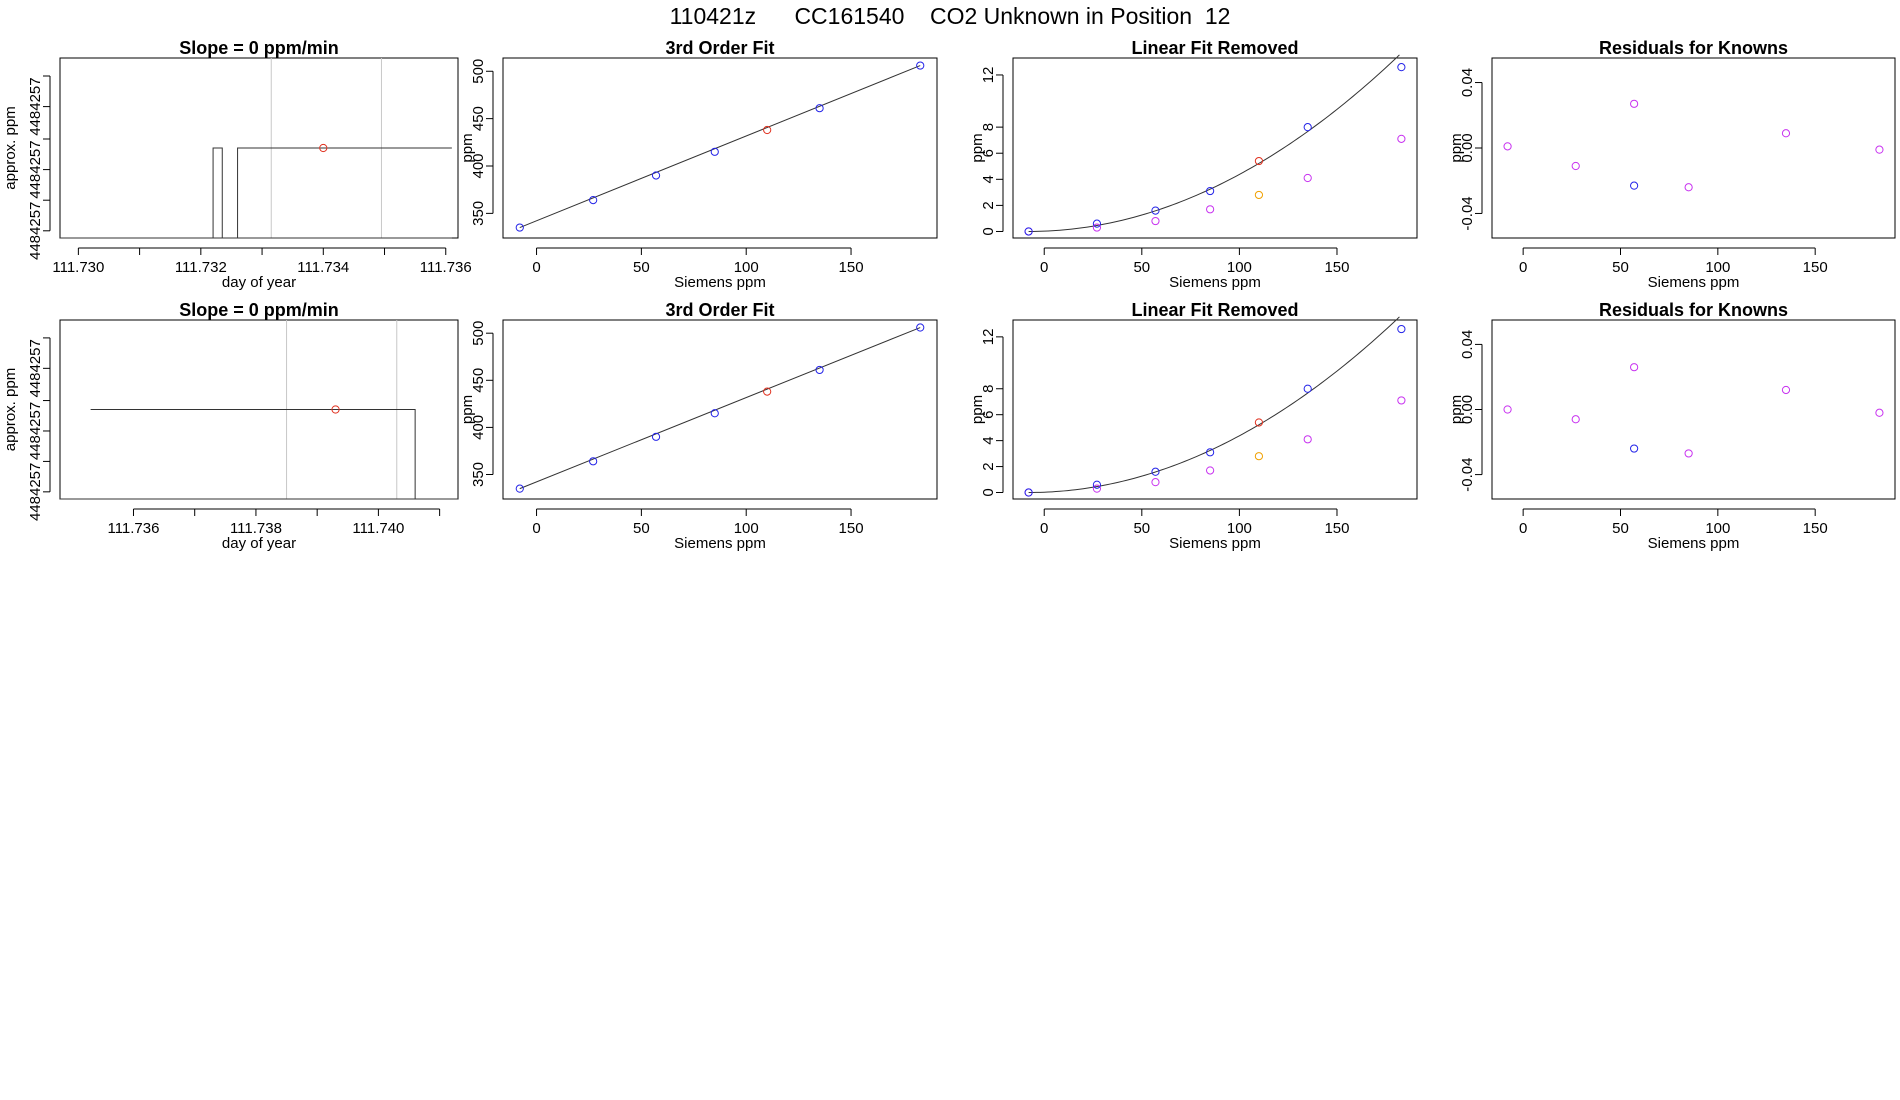 Image resolution: width=1900 pixels, height=1100 pixels. I want to click on panel-title: 3rd Order Fit, so click(719, 310).